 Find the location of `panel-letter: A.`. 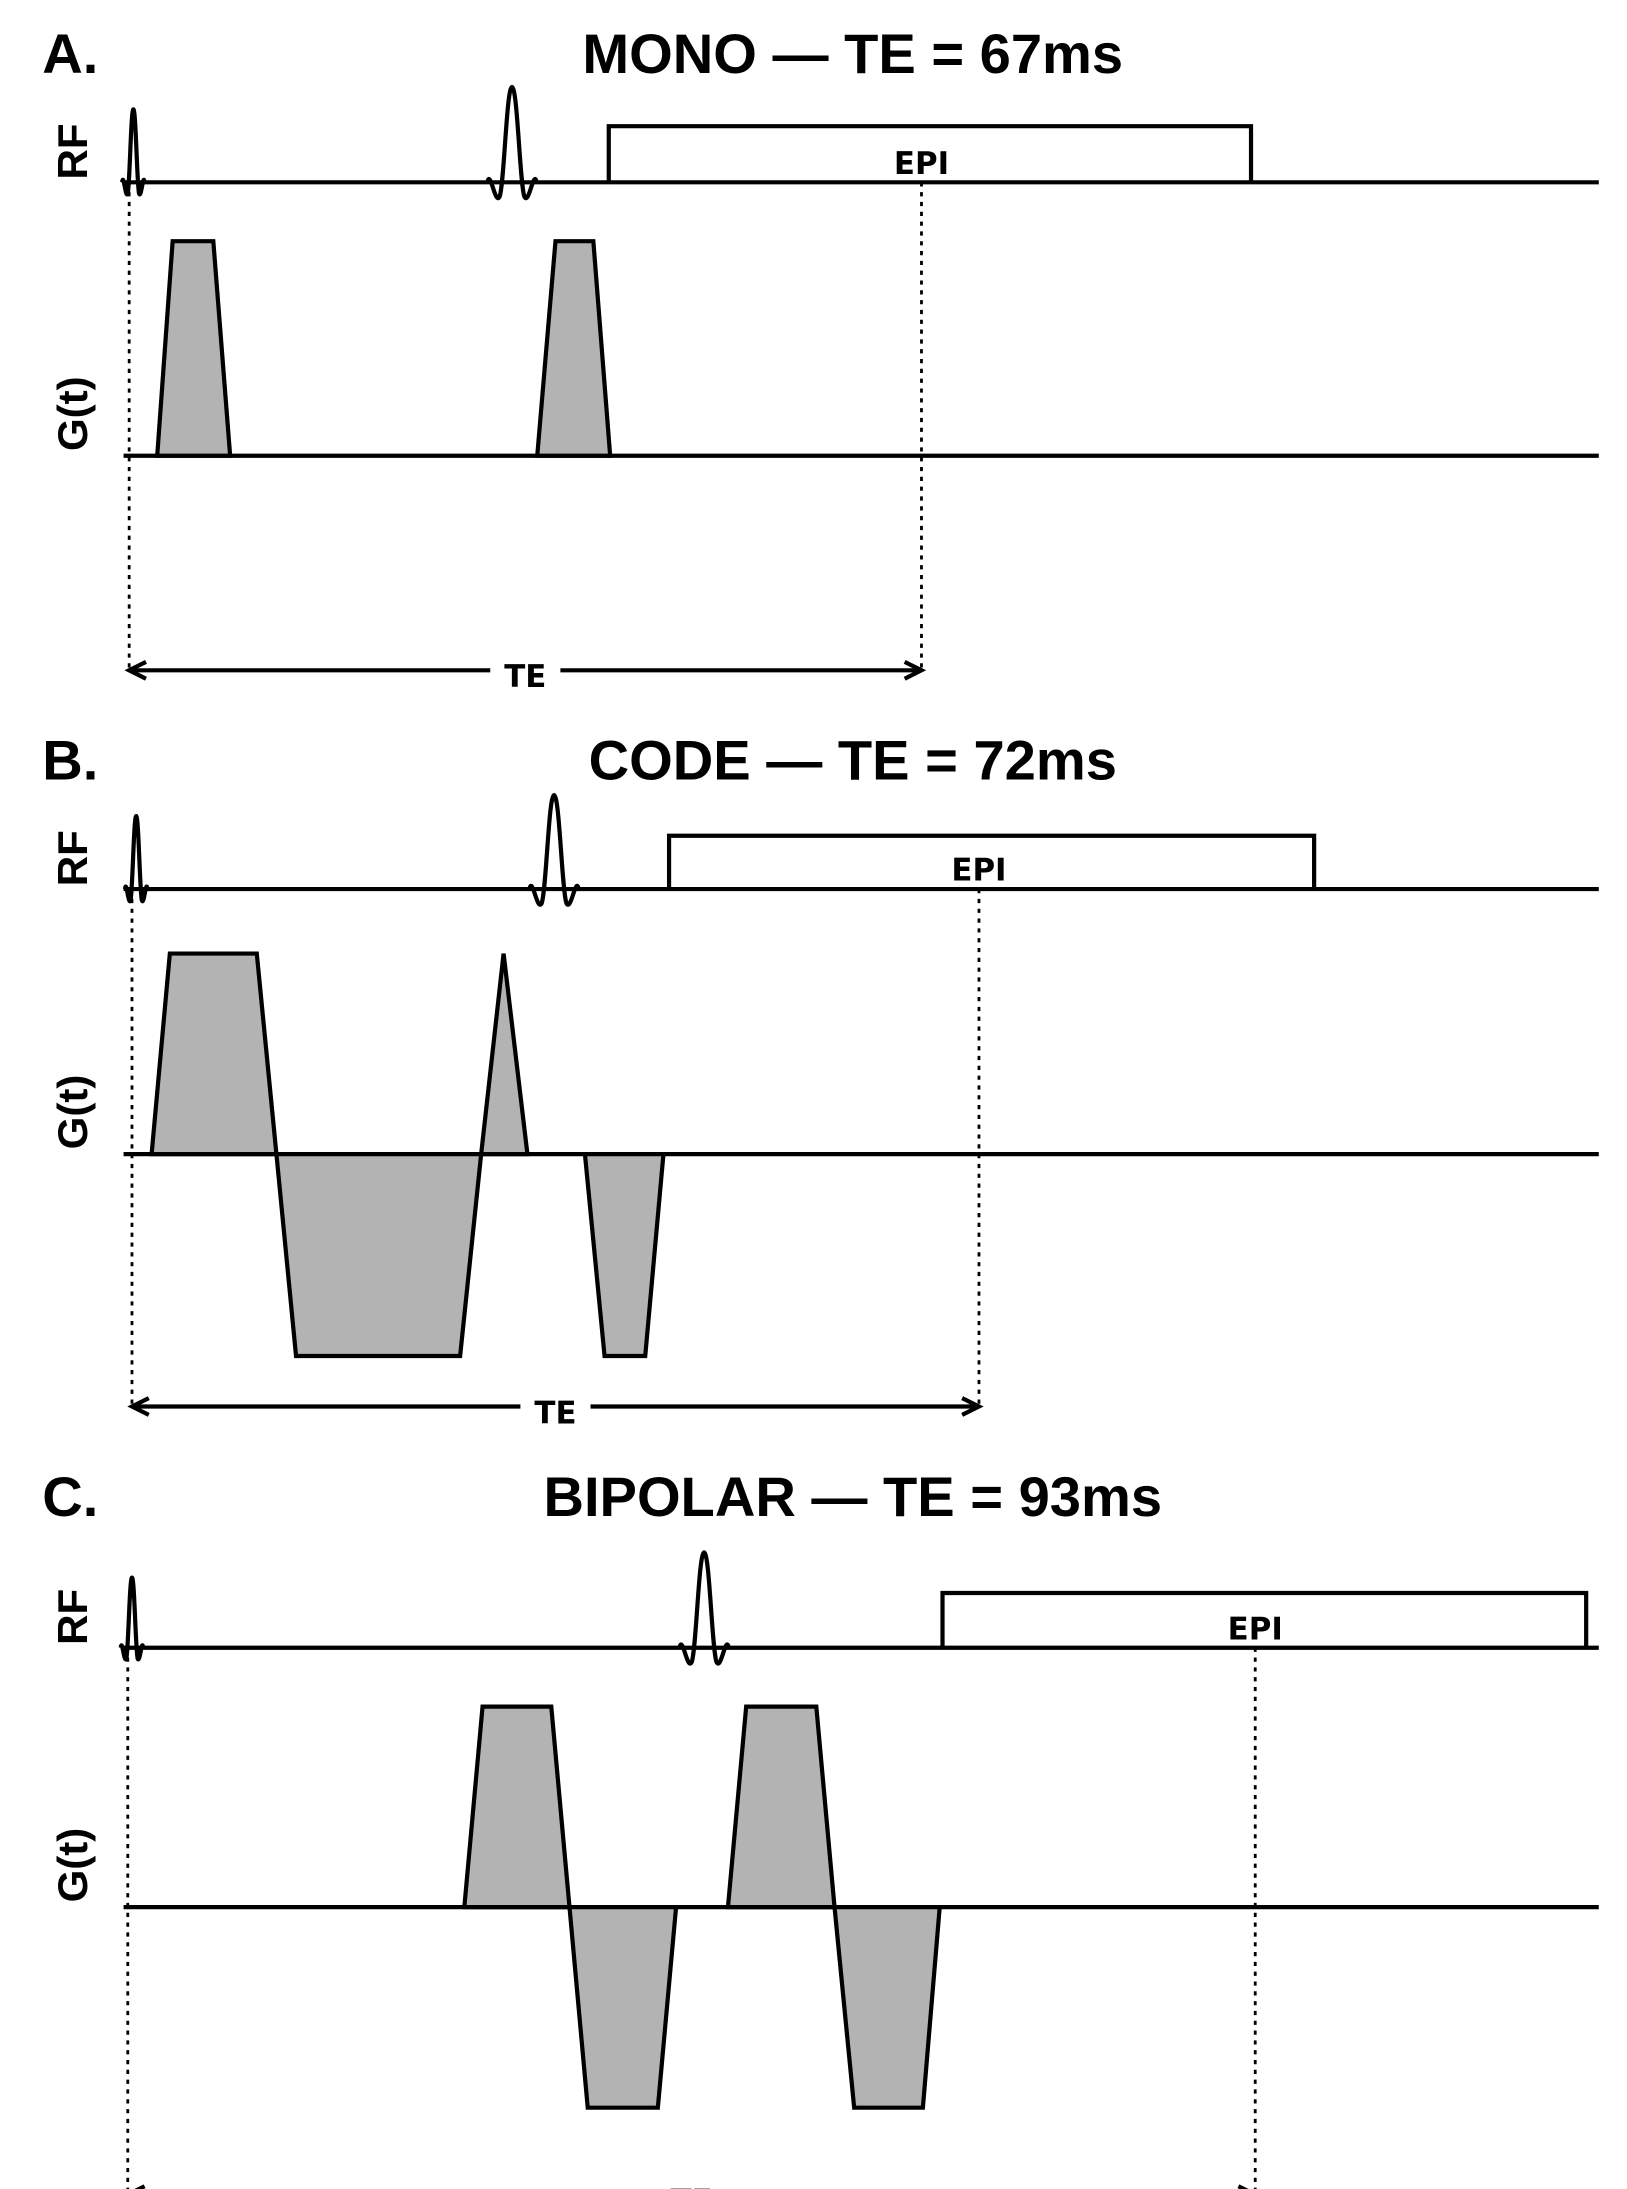

panel-letter: A. is located at coordinates (70, 53).